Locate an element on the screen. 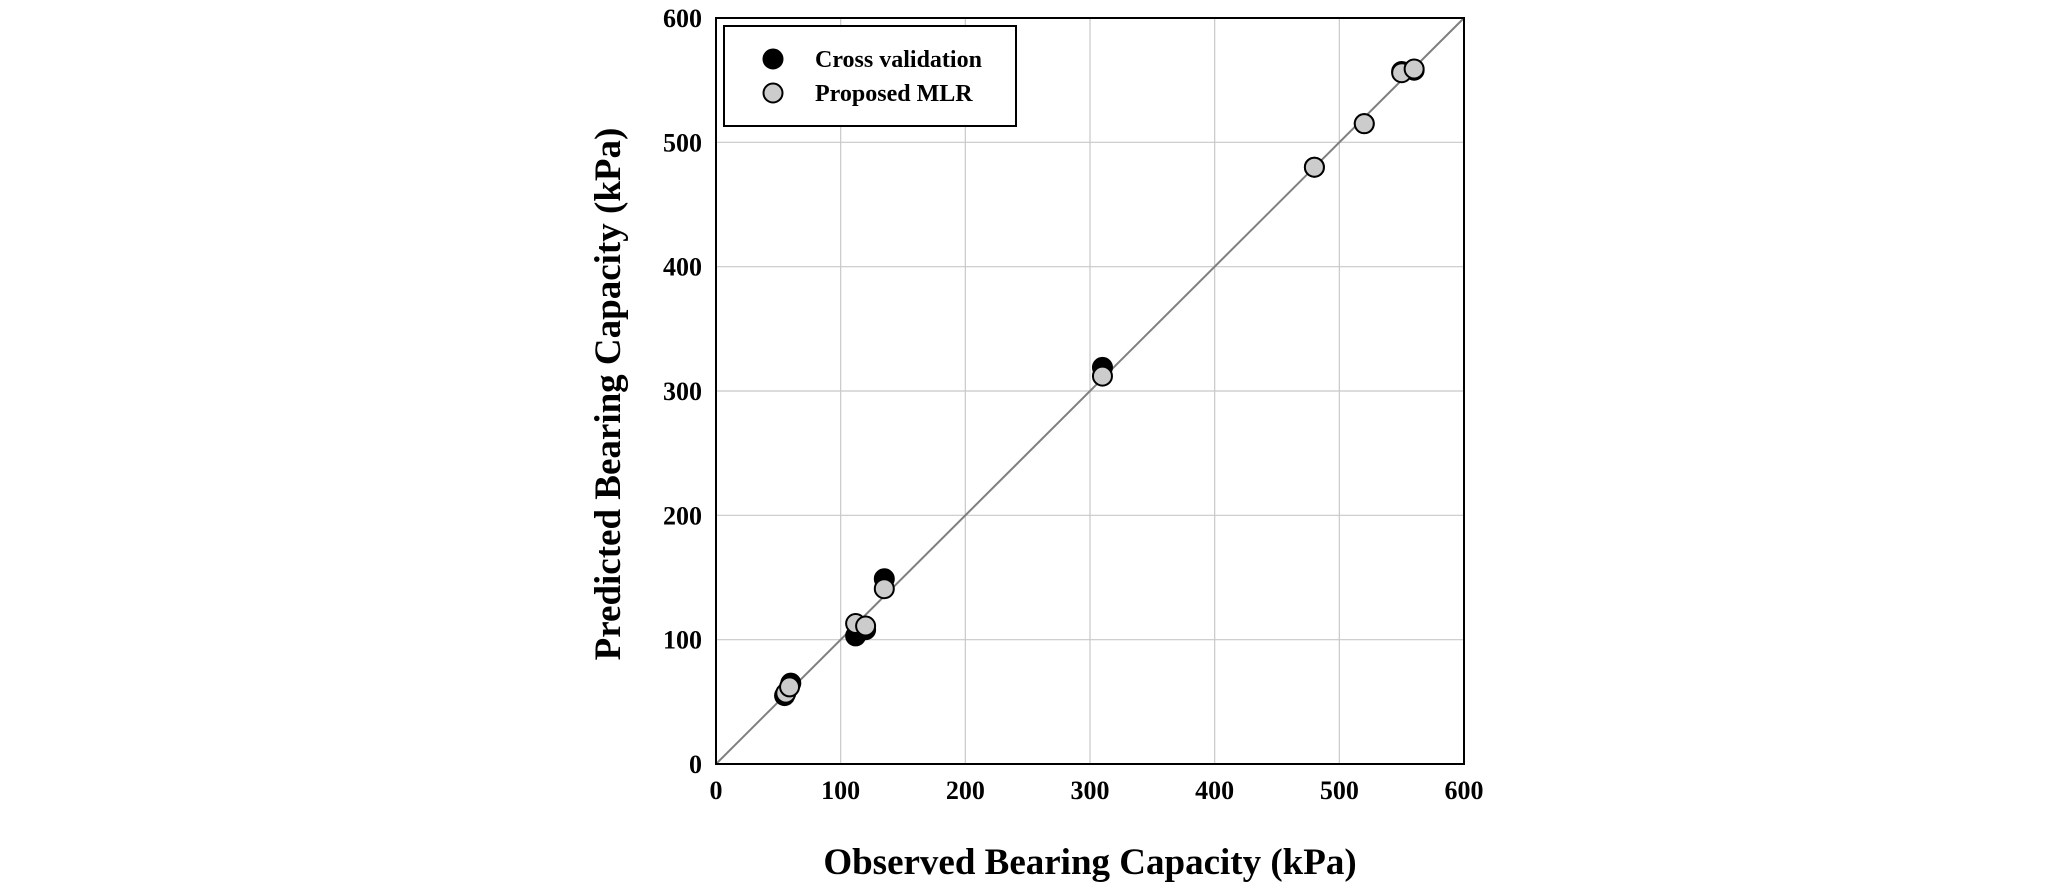 Image resolution: width=2067 pixels, height=894 pixels. x-tick-label: 0 is located at coordinates (716, 790).